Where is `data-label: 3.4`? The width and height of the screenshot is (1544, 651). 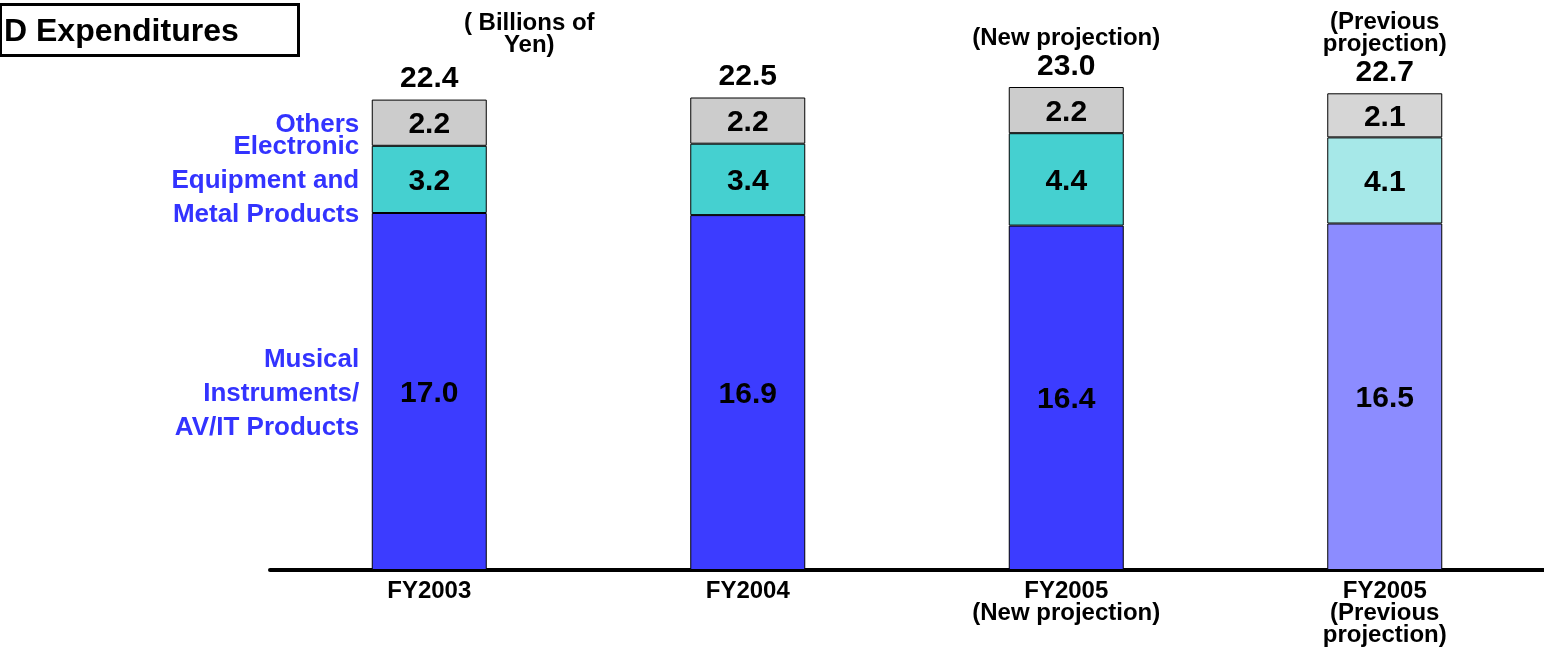 data-label: 3.4 is located at coordinates (747, 179).